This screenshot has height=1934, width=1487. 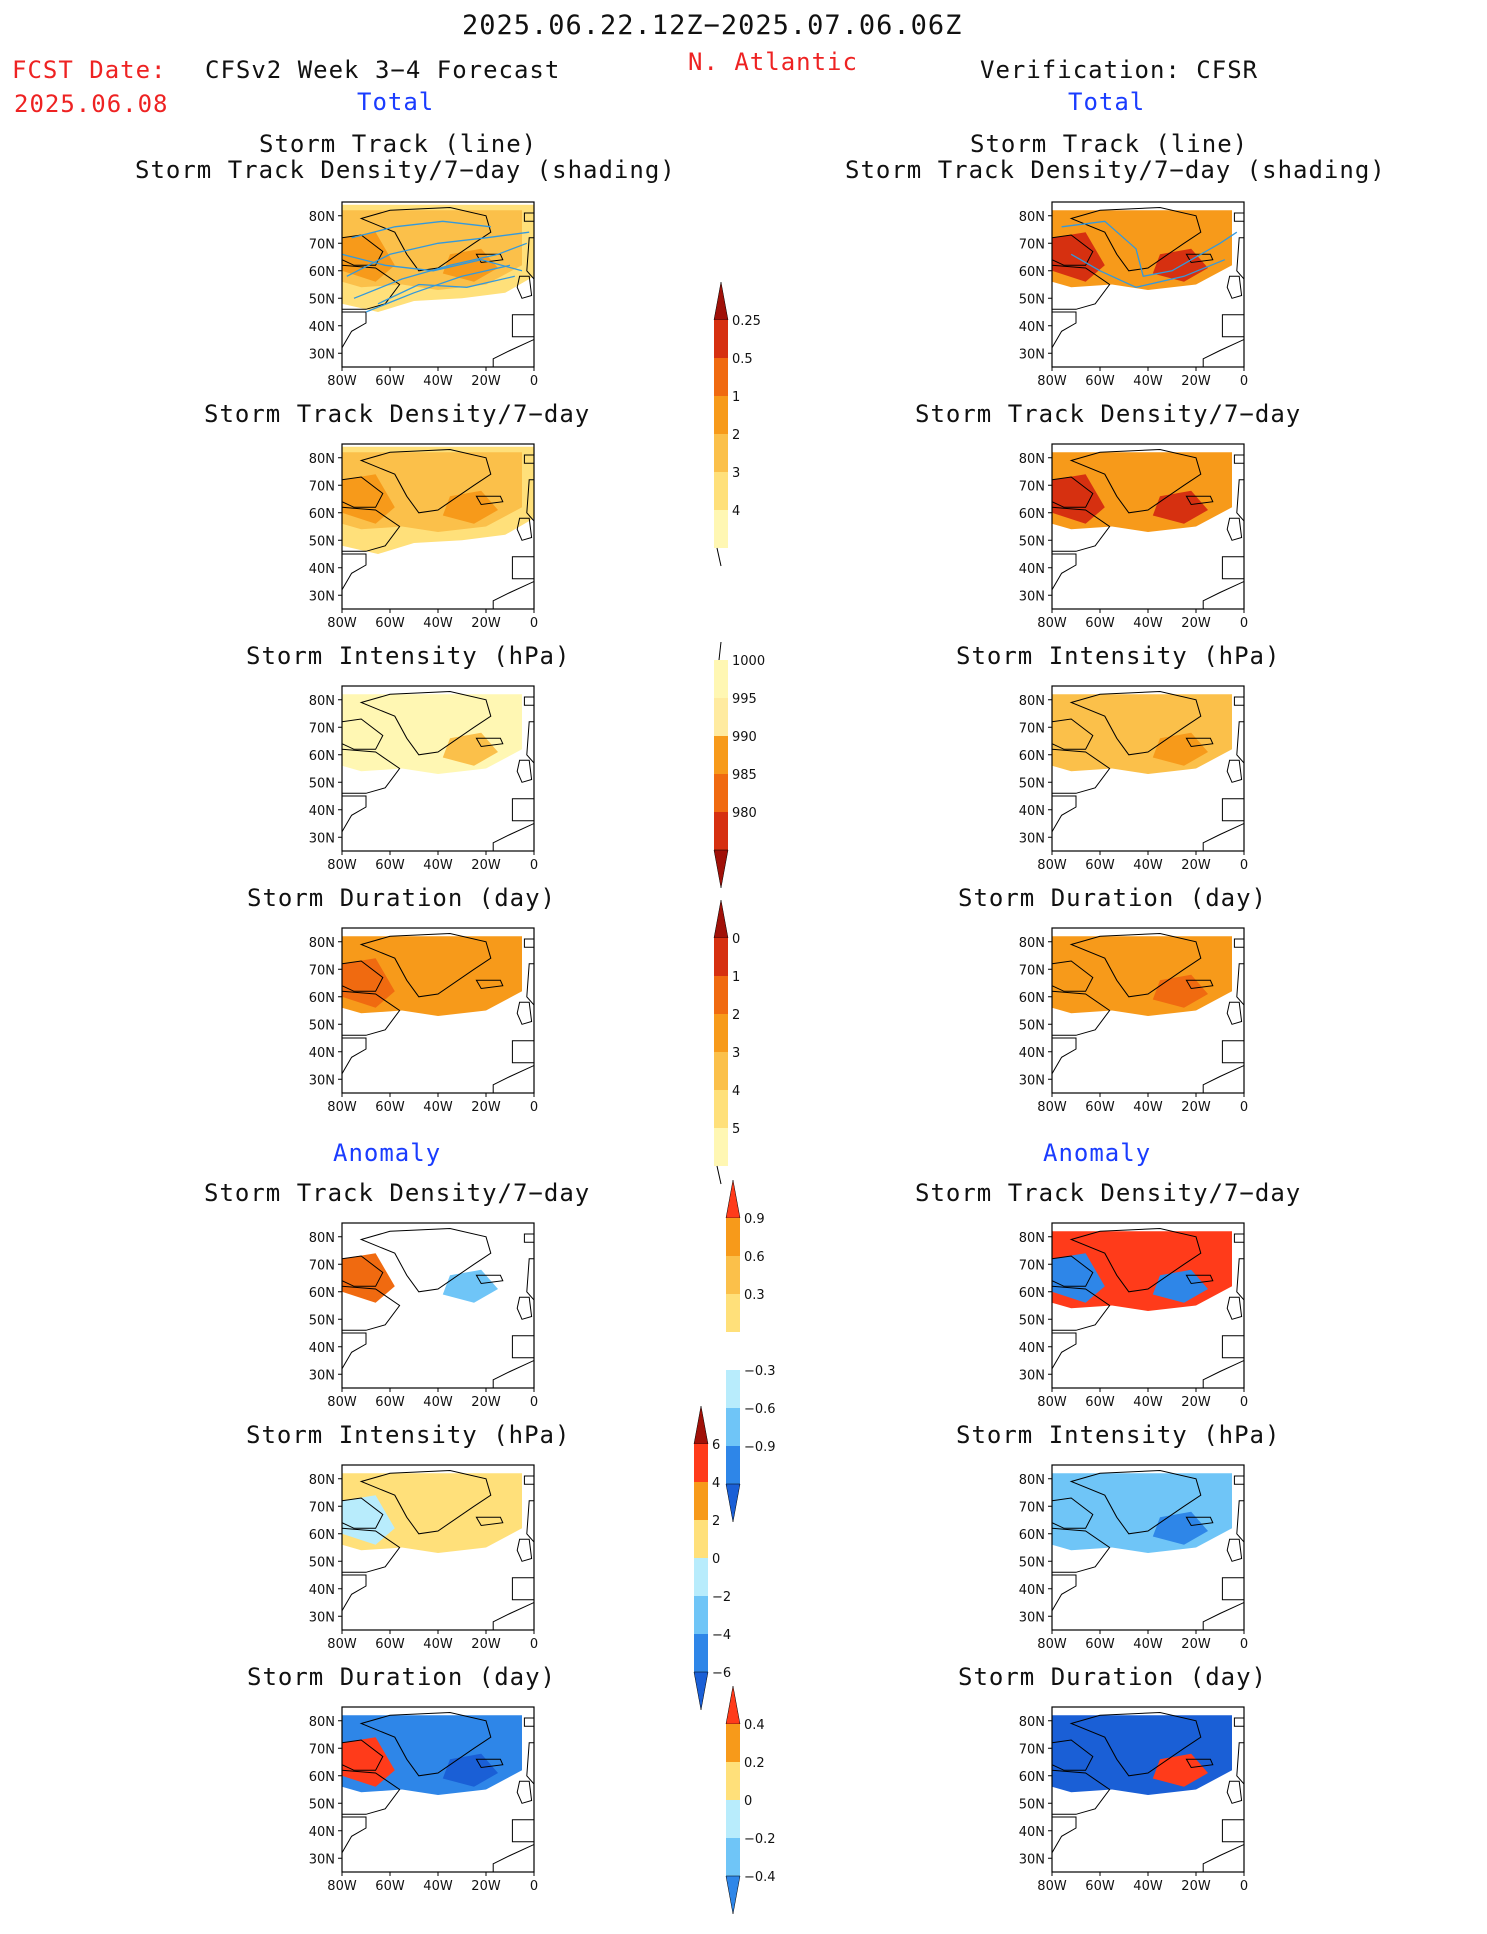 What do you see at coordinates (397, 1193) in the screenshot?
I see `panel-title: Storm Track Density/7−day` at bounding box center [397, 1193].